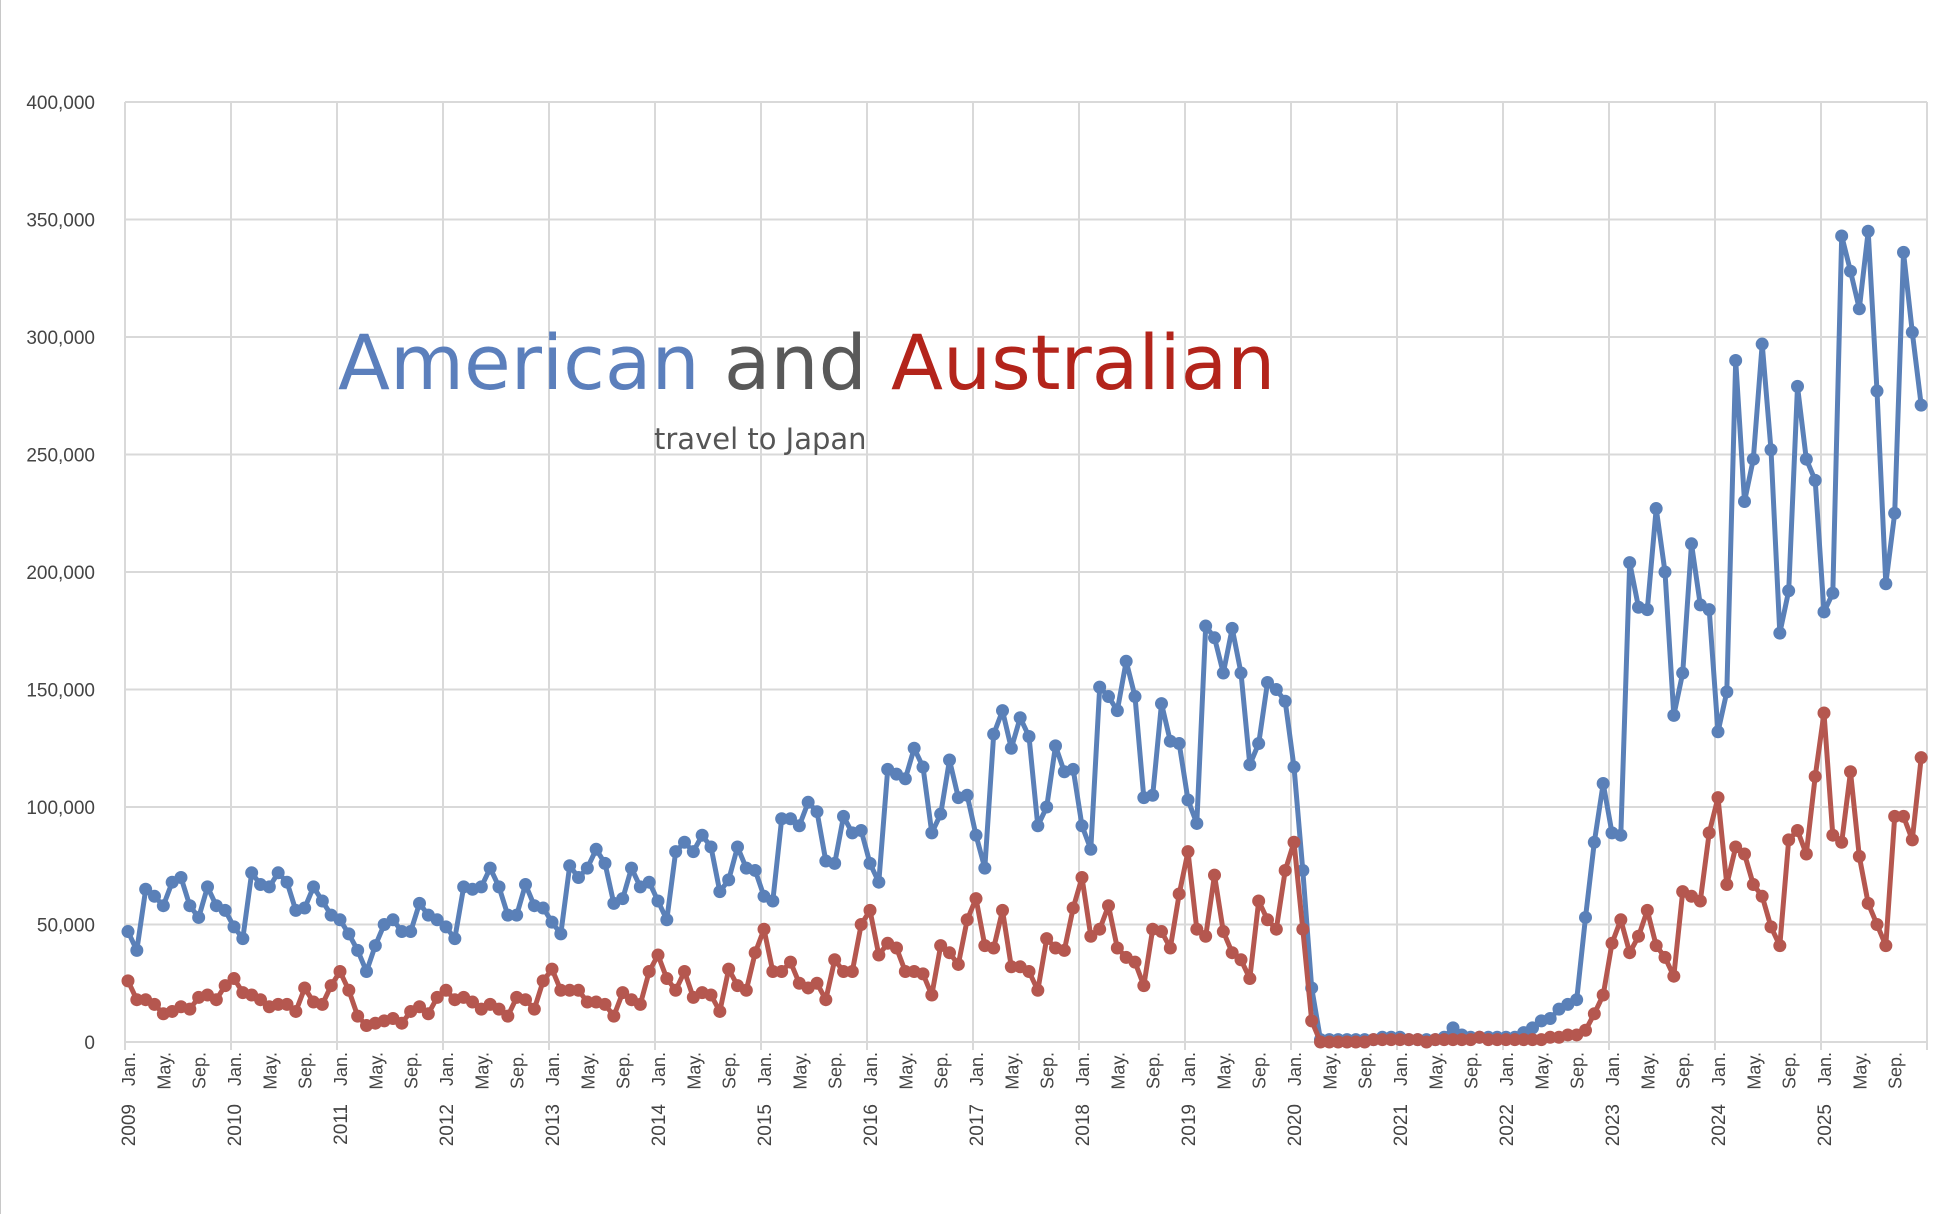 The image size is (1942, 1214). What do you see at coordinates (129, 1125) in the screenshot?
I see `x-tick-year-label: 2009` at bounding box center [129, 1125].